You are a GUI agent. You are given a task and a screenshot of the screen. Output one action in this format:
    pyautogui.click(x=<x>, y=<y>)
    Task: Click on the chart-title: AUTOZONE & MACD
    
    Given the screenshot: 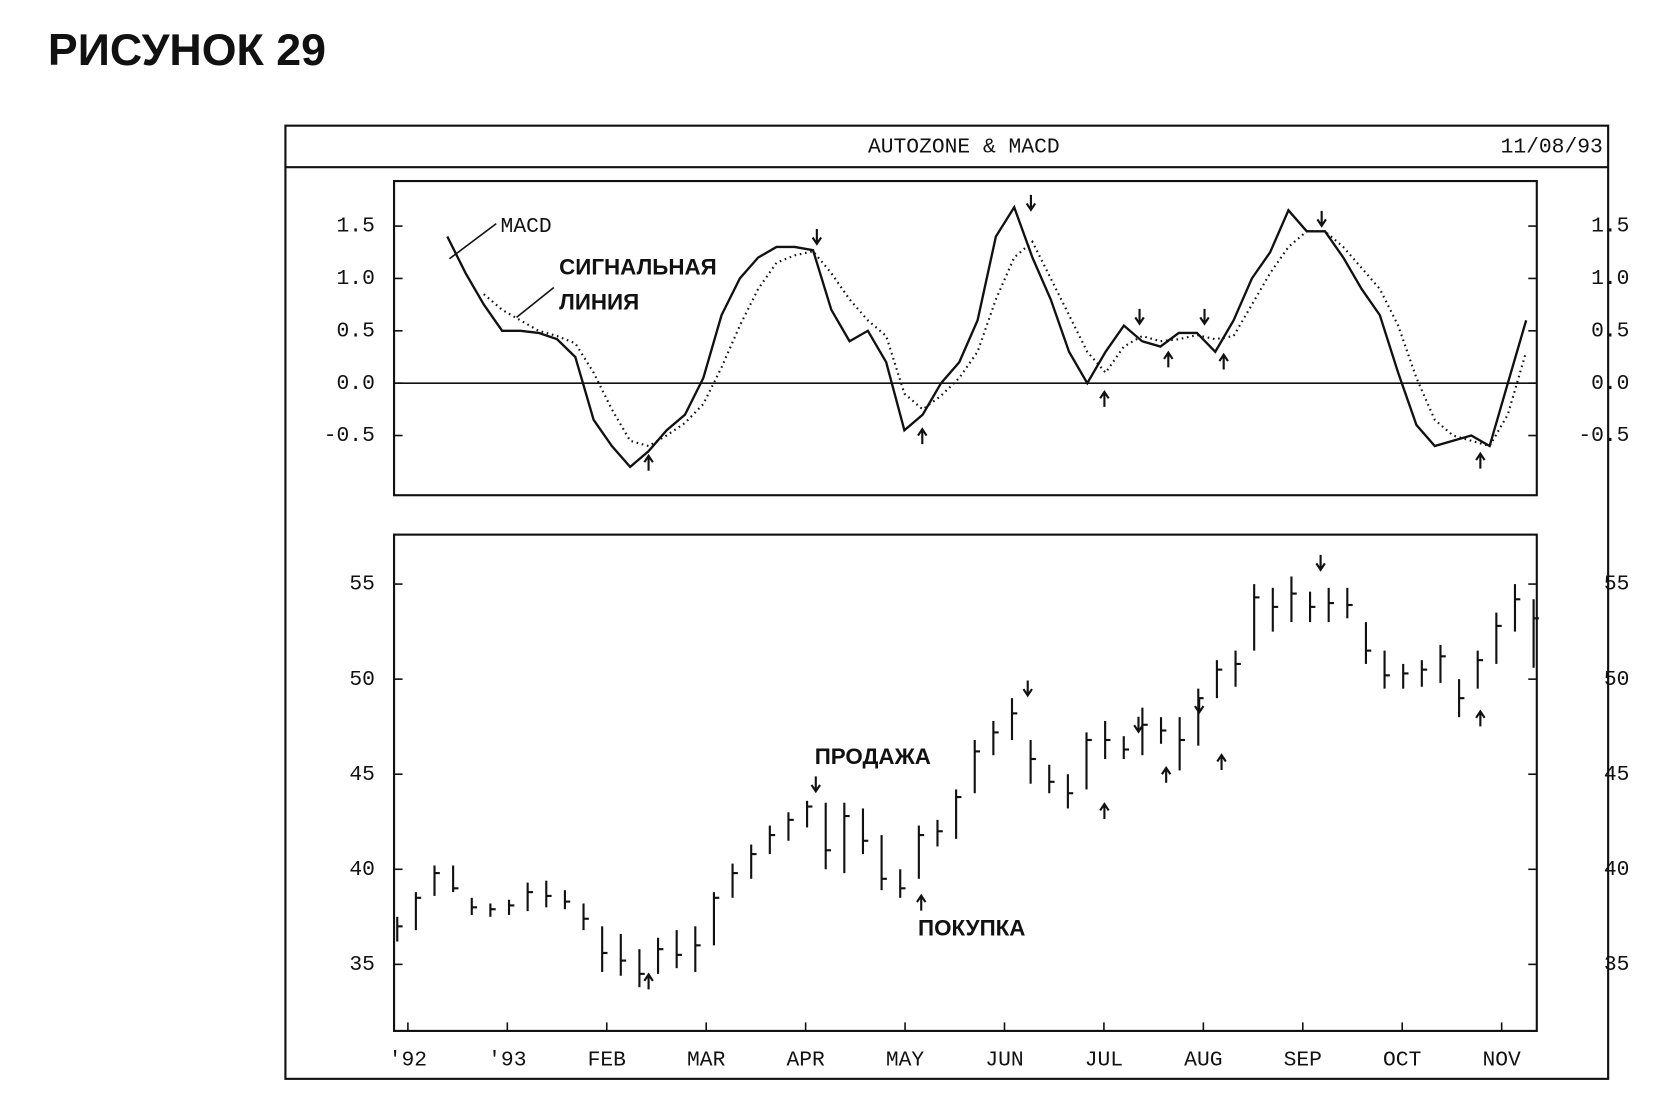 What is the action you would take?
    pyautogui.click(x=964, y=148)
    